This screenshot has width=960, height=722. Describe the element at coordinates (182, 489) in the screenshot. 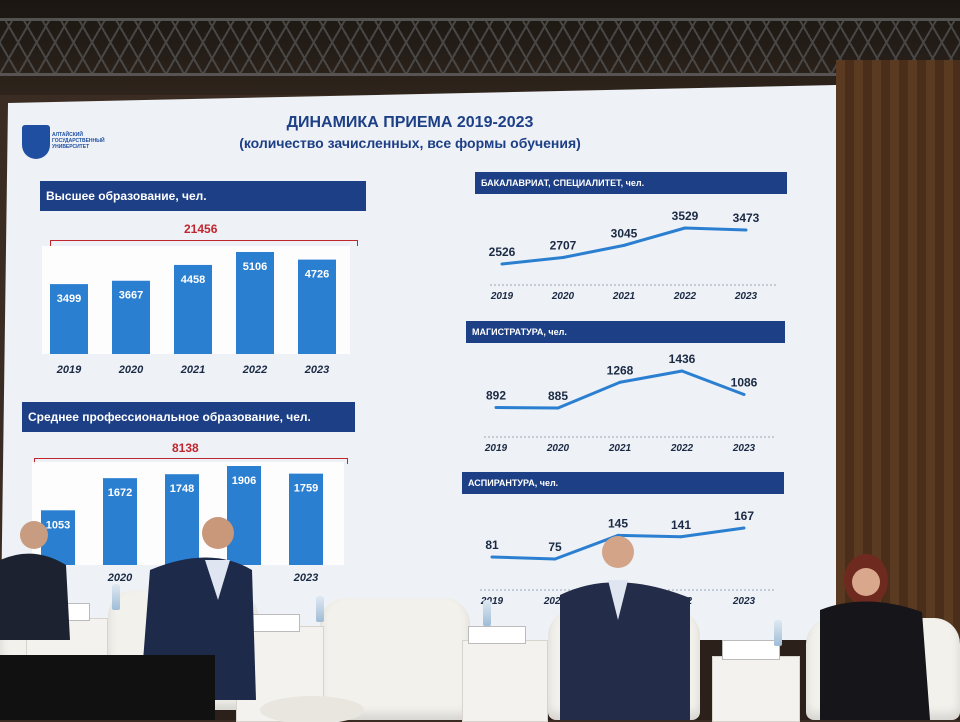

I see `bar-value-label: 1748` at that location.